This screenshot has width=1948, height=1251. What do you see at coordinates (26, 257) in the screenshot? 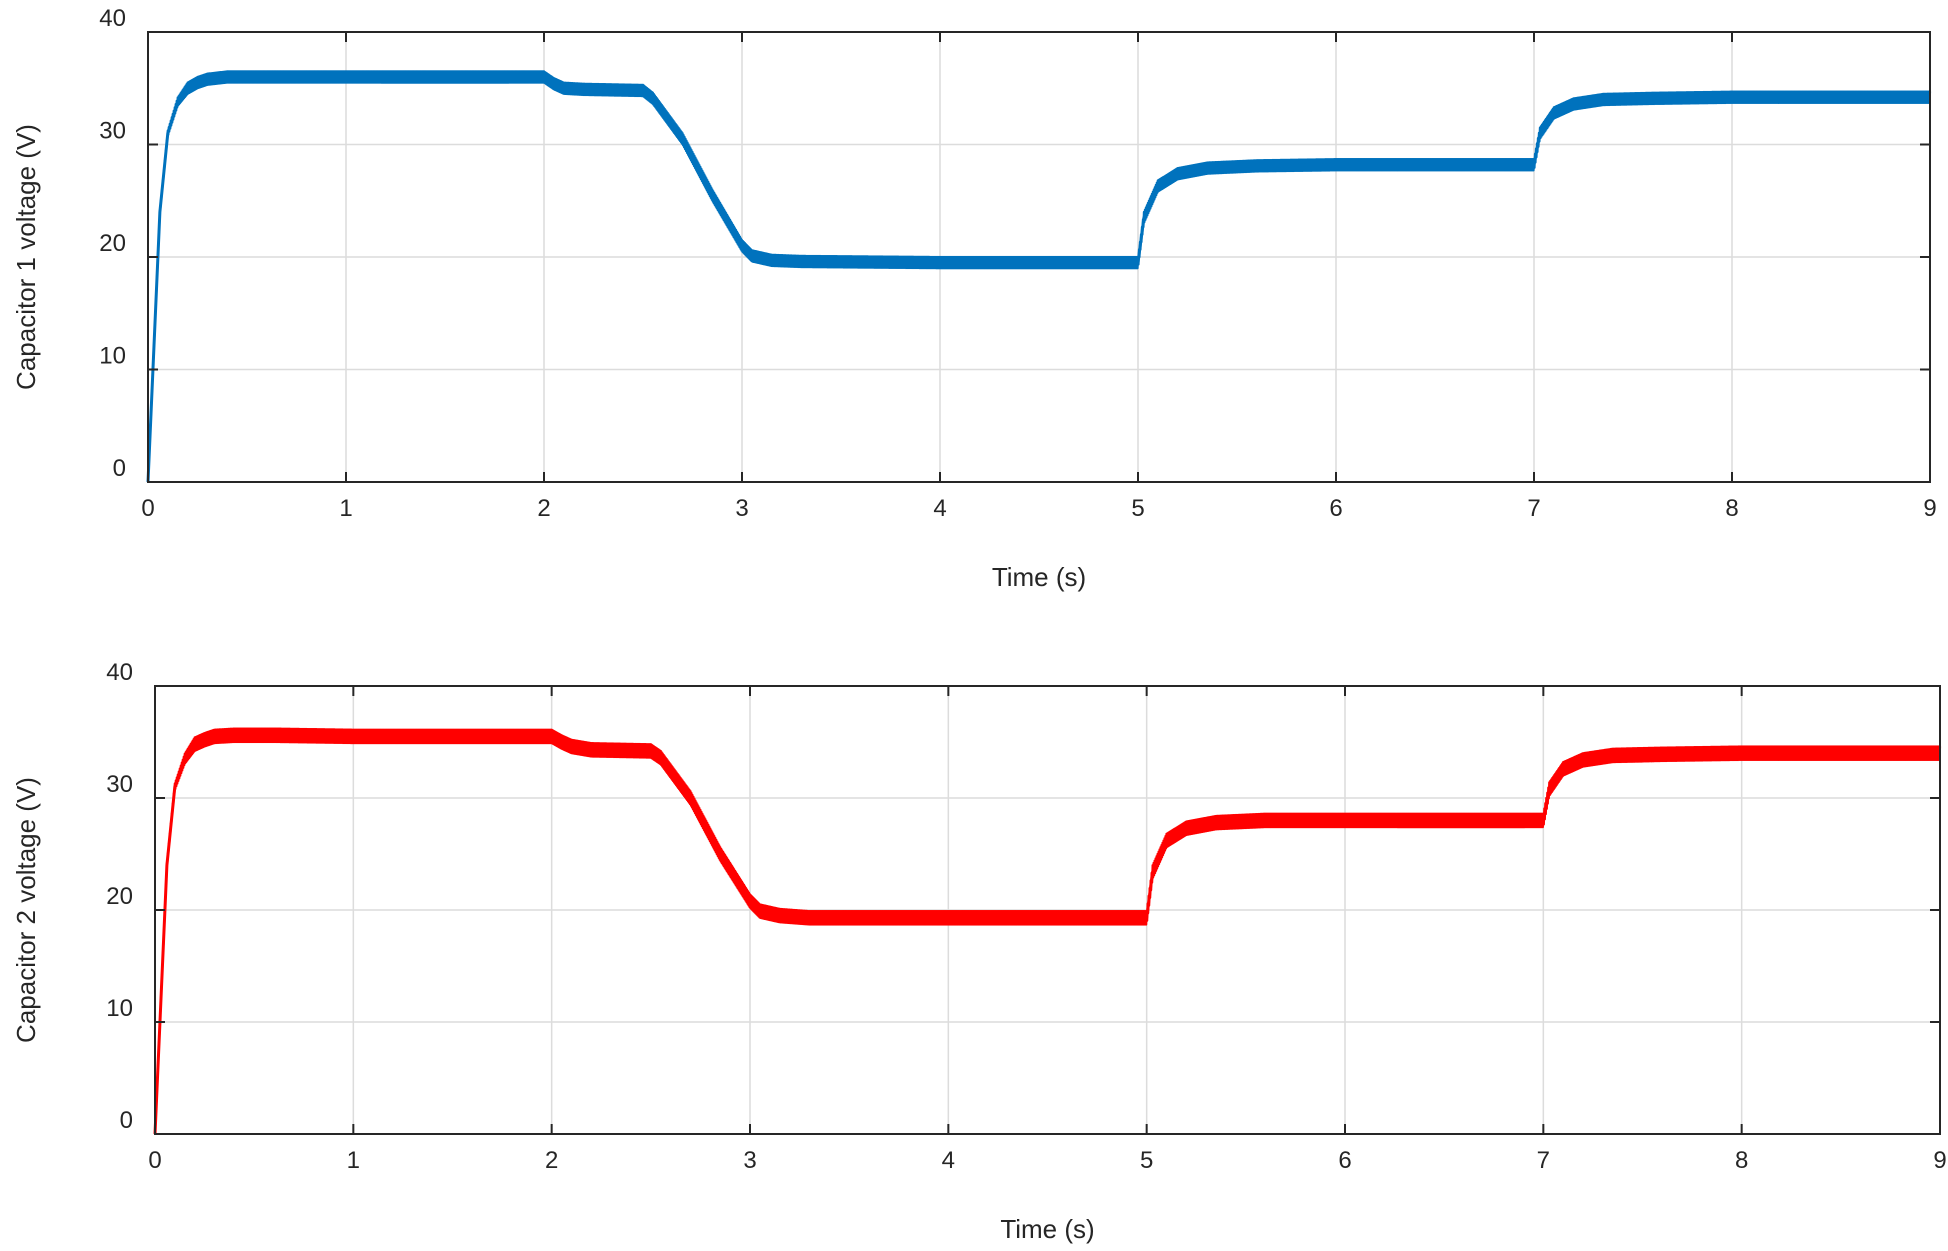
I see `y-axis-label: Capacitor 1 voltage (V)` at bounding box center [26, 257].